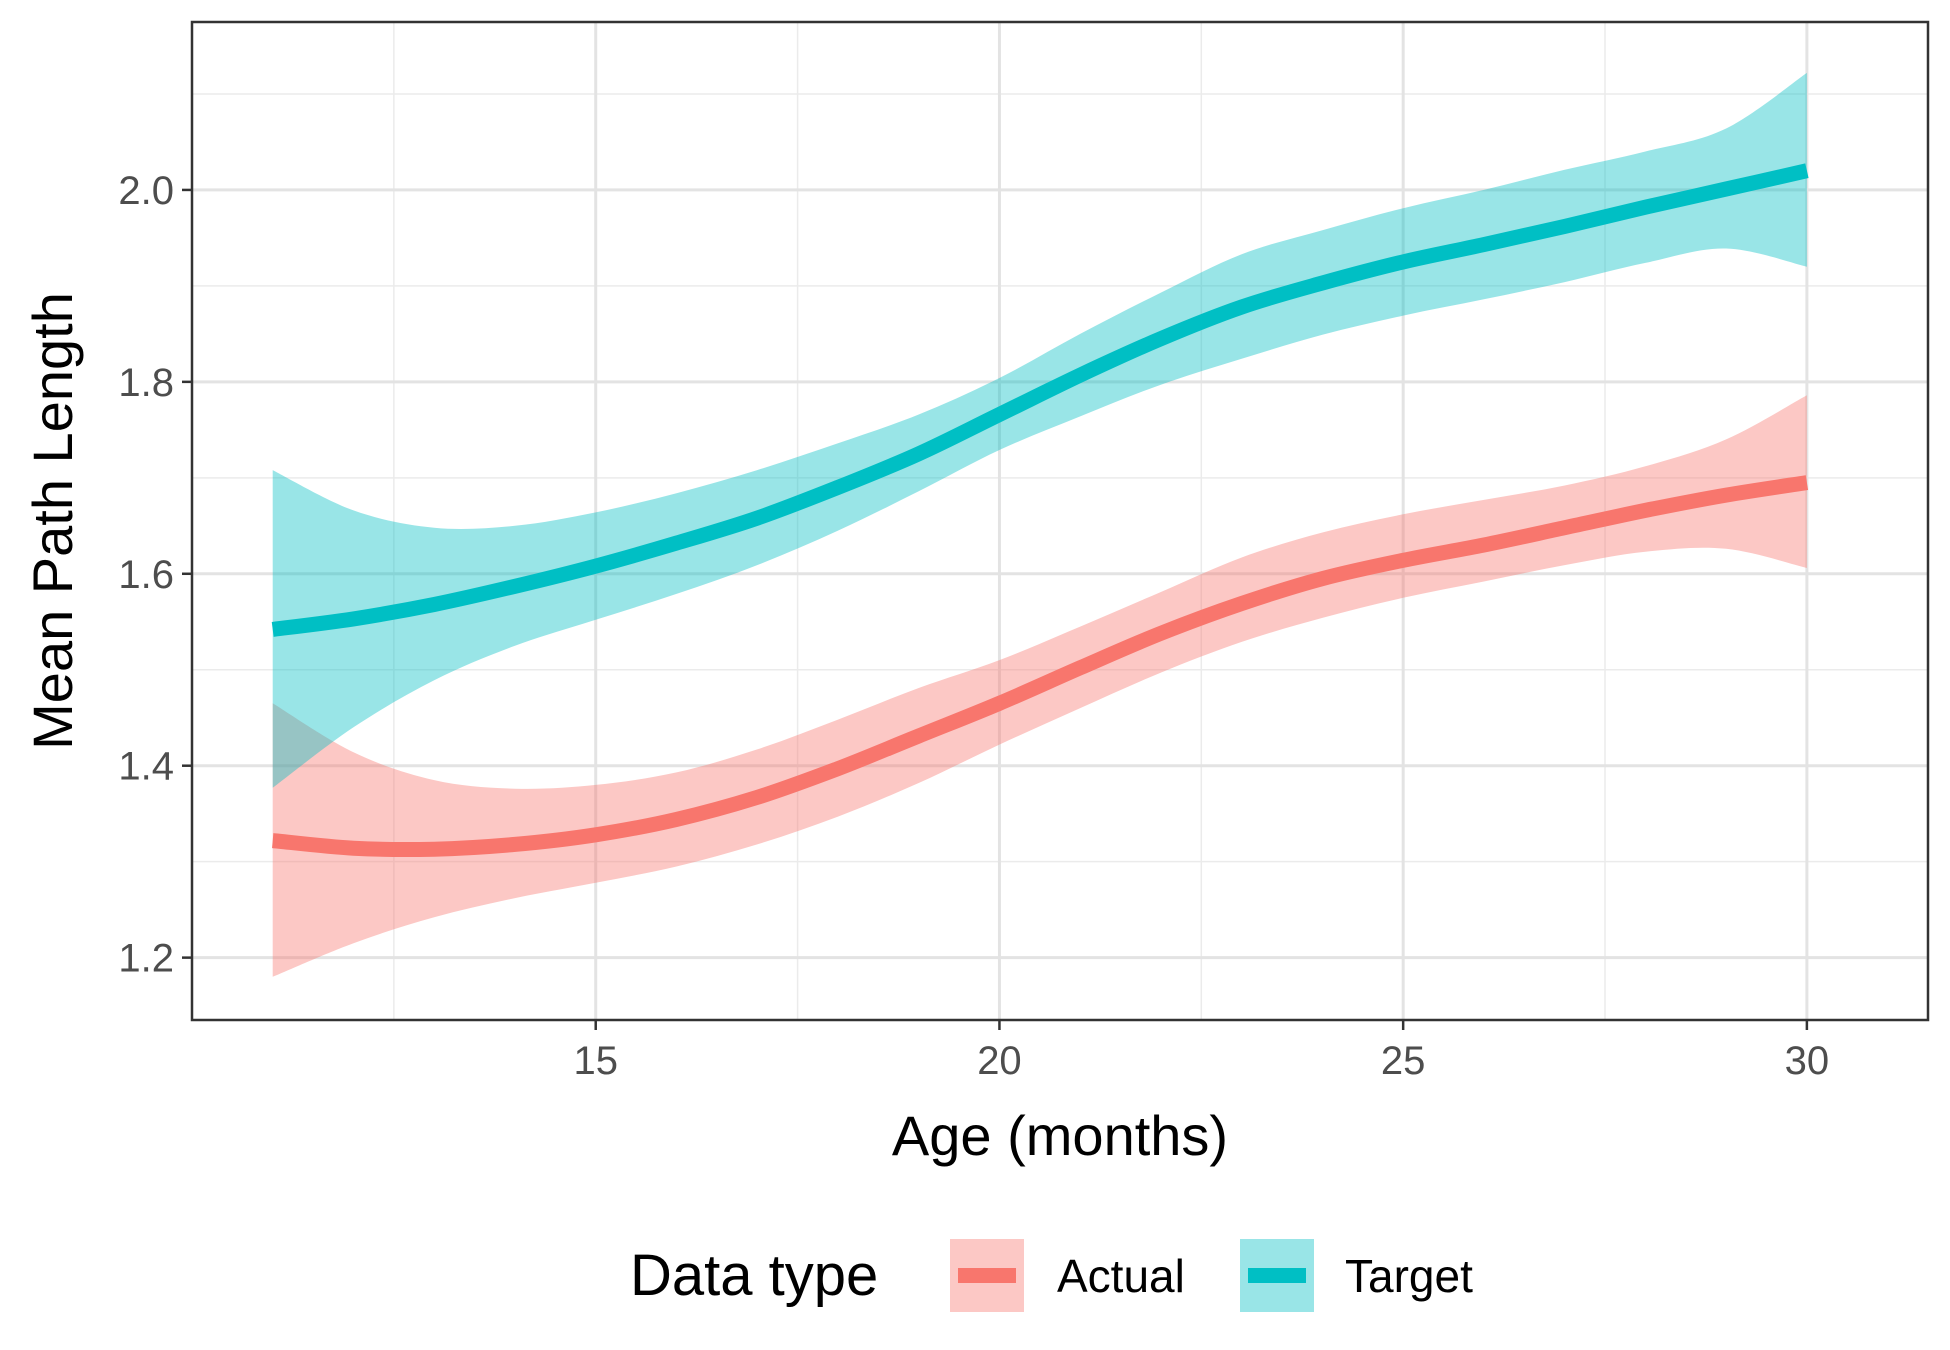  Describe the element at coordinates (146, 383) in the screenshot. I see `y-tick-label: 1.8` at that location.